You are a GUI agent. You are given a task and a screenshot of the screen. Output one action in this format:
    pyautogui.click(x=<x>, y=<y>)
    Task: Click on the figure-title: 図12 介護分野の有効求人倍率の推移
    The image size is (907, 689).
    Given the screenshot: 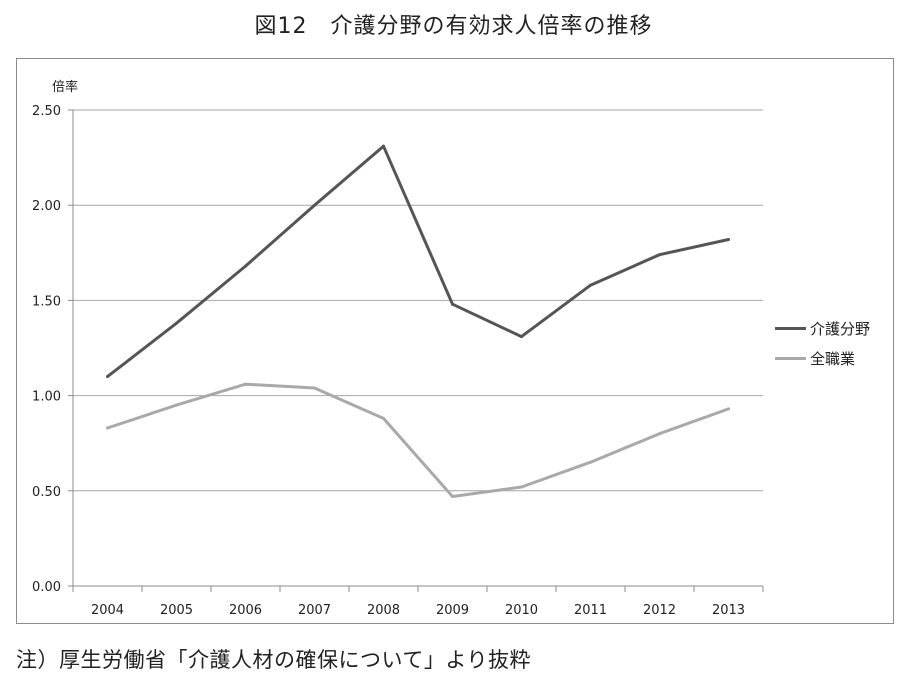 What is the action you would take?
    pyautogui.click(x=453, y=26)
    